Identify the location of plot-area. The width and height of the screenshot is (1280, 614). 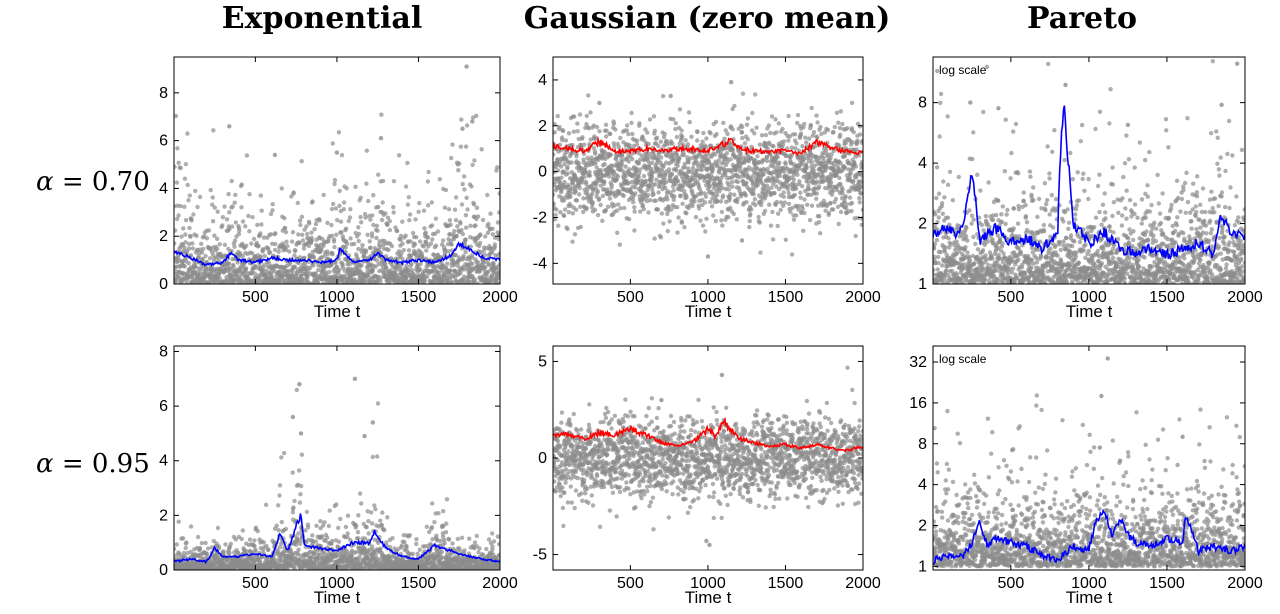
(1089, 171).